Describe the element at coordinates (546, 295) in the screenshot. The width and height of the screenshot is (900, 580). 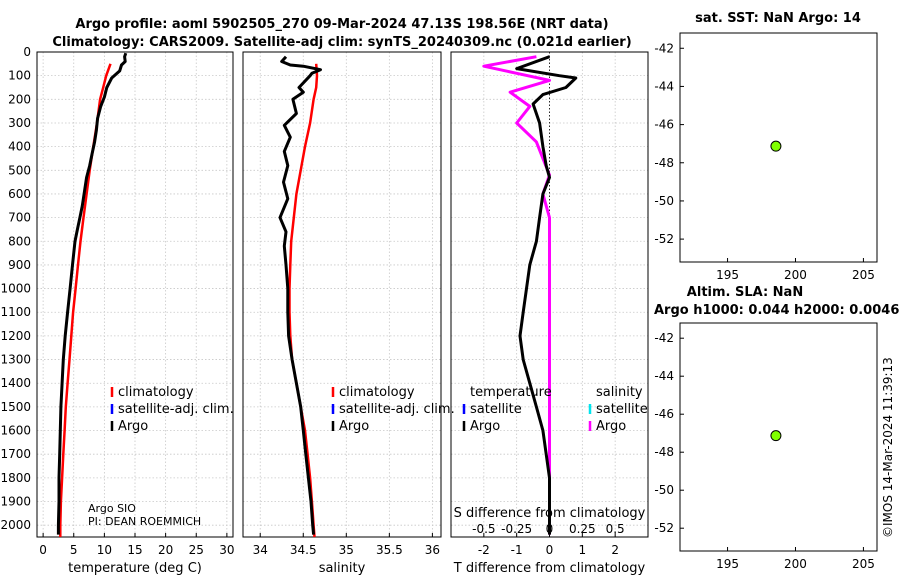
I see `temperature-difference-argo-line` at that location.